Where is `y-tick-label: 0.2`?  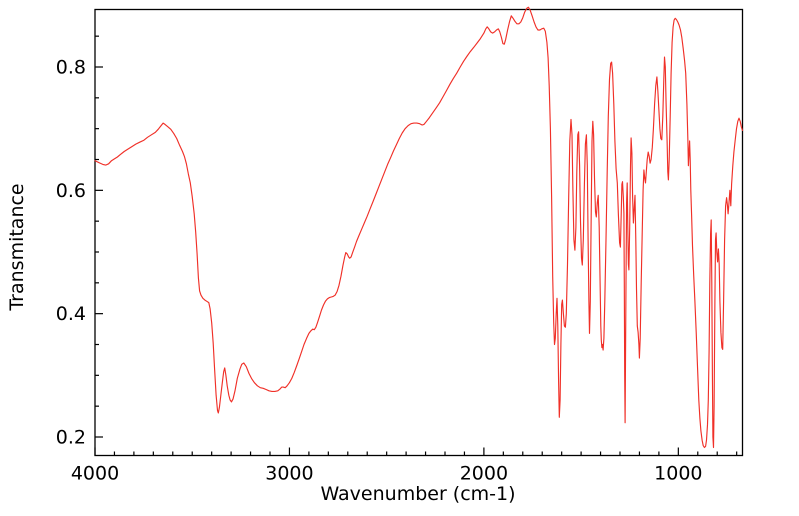
y-tick-label: 0.2 is located at coordinates (71, 438).